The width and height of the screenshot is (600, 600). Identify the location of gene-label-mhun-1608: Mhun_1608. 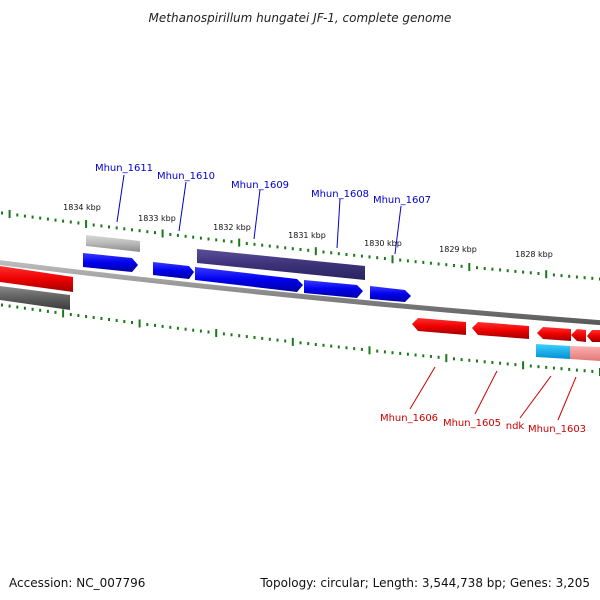
(340, 194).